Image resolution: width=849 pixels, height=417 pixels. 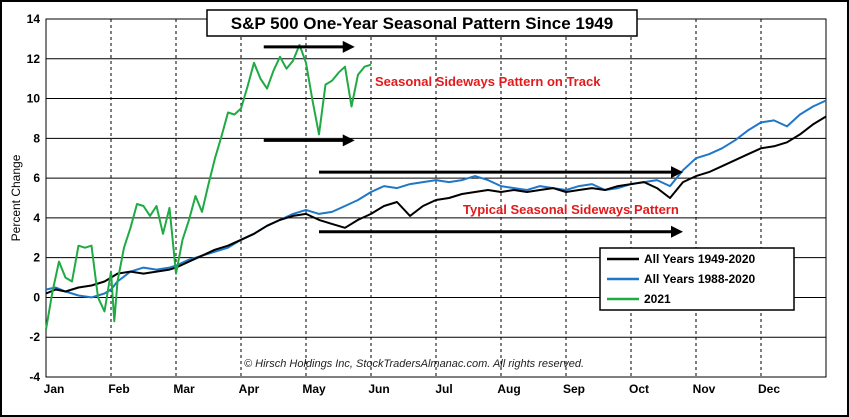 What do you see at coordinates (657, 299) in the screenshot?
I see `legend-label-2021: 2021` at bounding box center [657, 299].